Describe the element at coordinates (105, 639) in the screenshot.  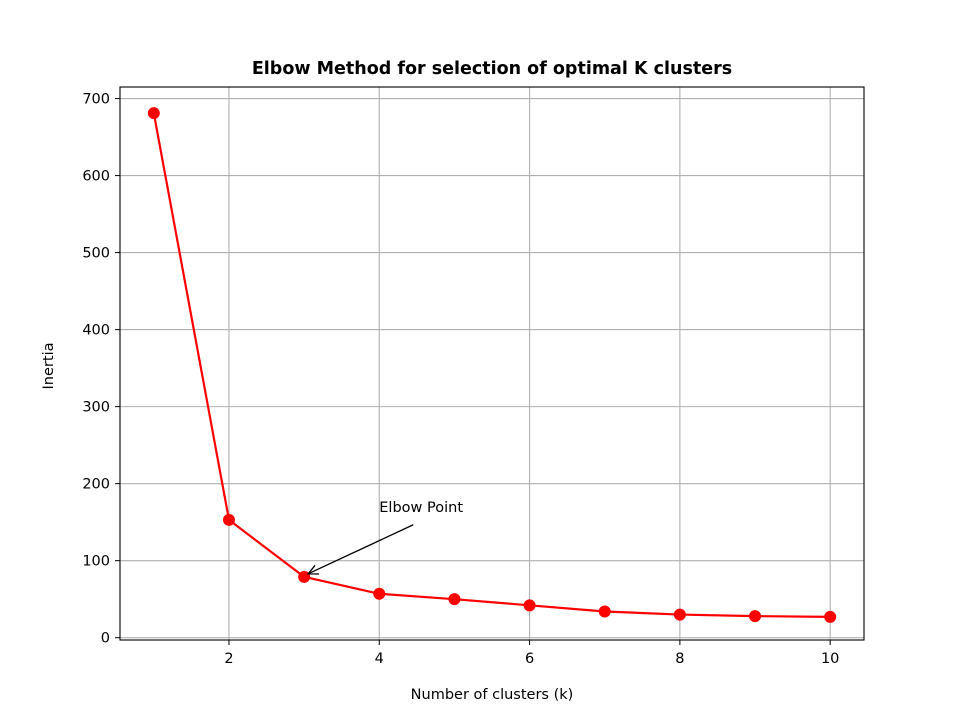
I see `y-tick-label: 0` at that location.